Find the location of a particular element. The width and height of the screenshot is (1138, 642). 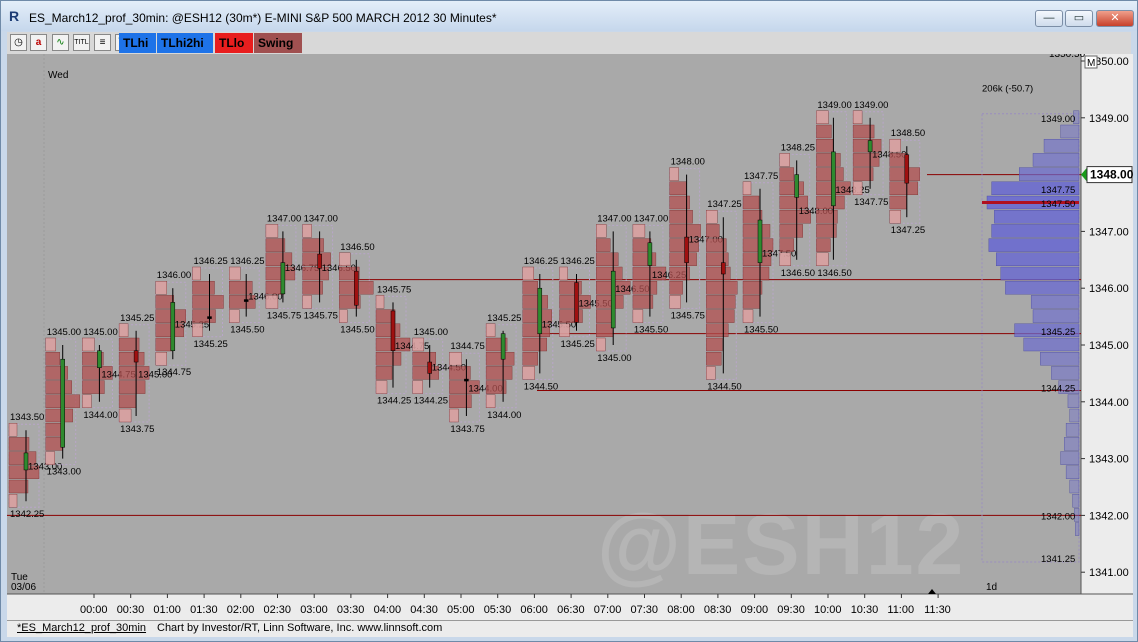

bar-mid-label: 1344.50 is located at coordinates (449, 367).